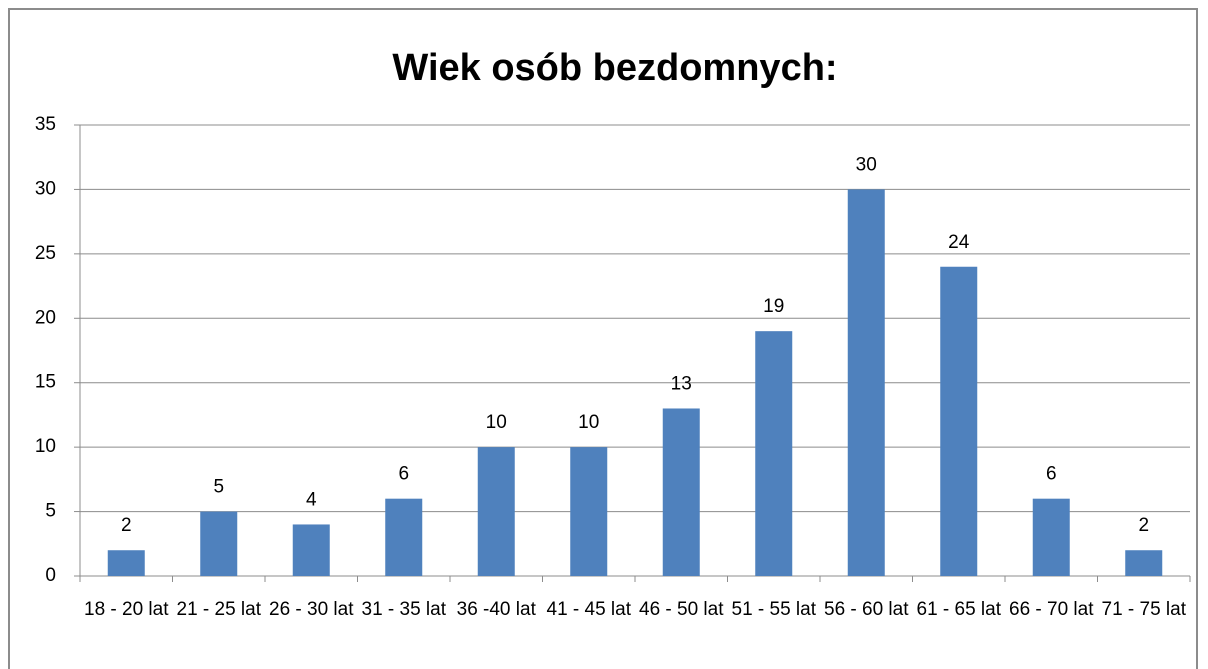 Image resolution: width=1208 pixels, height=669 pixels. Describe the element at coordinates (496, 609) in the screenshot. I see `x-tick-label: 36 -40 lat` at that location.